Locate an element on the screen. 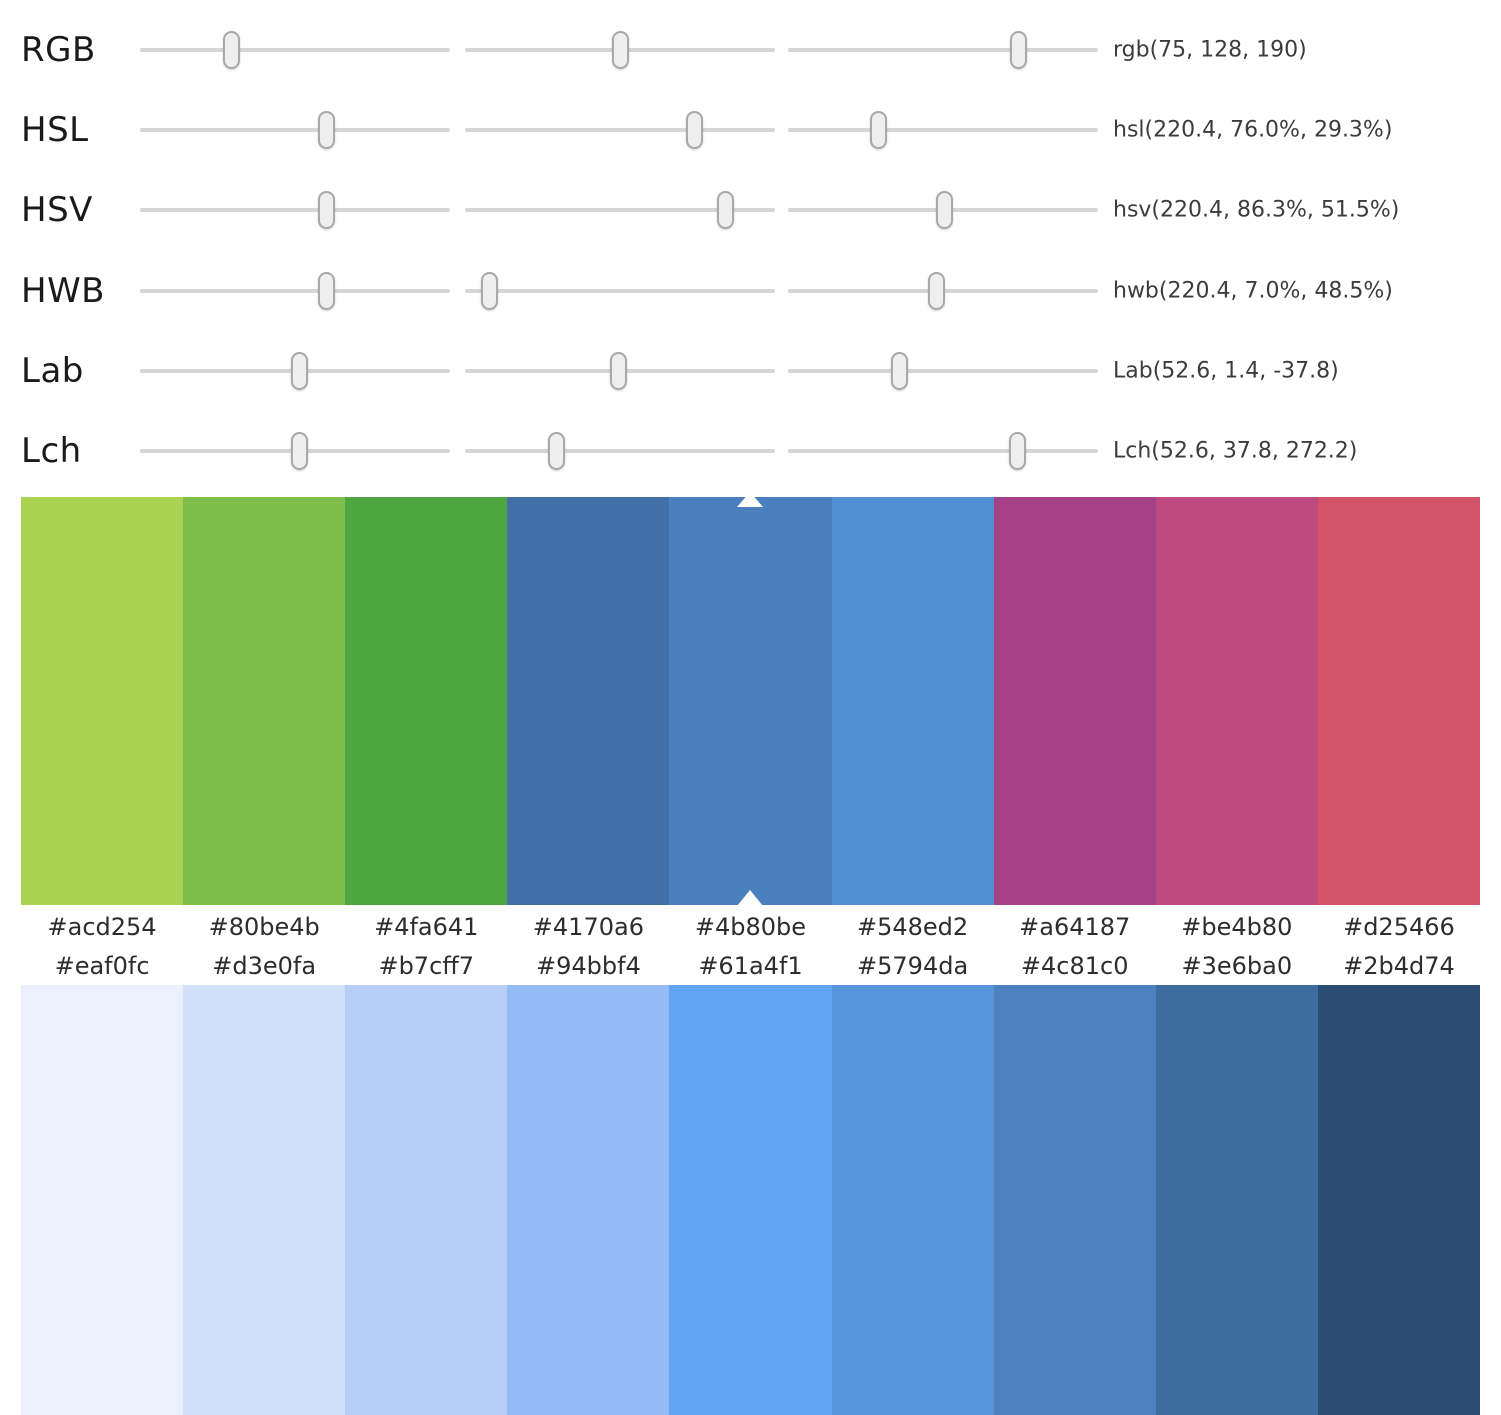 This screenshot has height=1415, width=1501. slider-row-label: HSV is located at coordinates (57, 210).